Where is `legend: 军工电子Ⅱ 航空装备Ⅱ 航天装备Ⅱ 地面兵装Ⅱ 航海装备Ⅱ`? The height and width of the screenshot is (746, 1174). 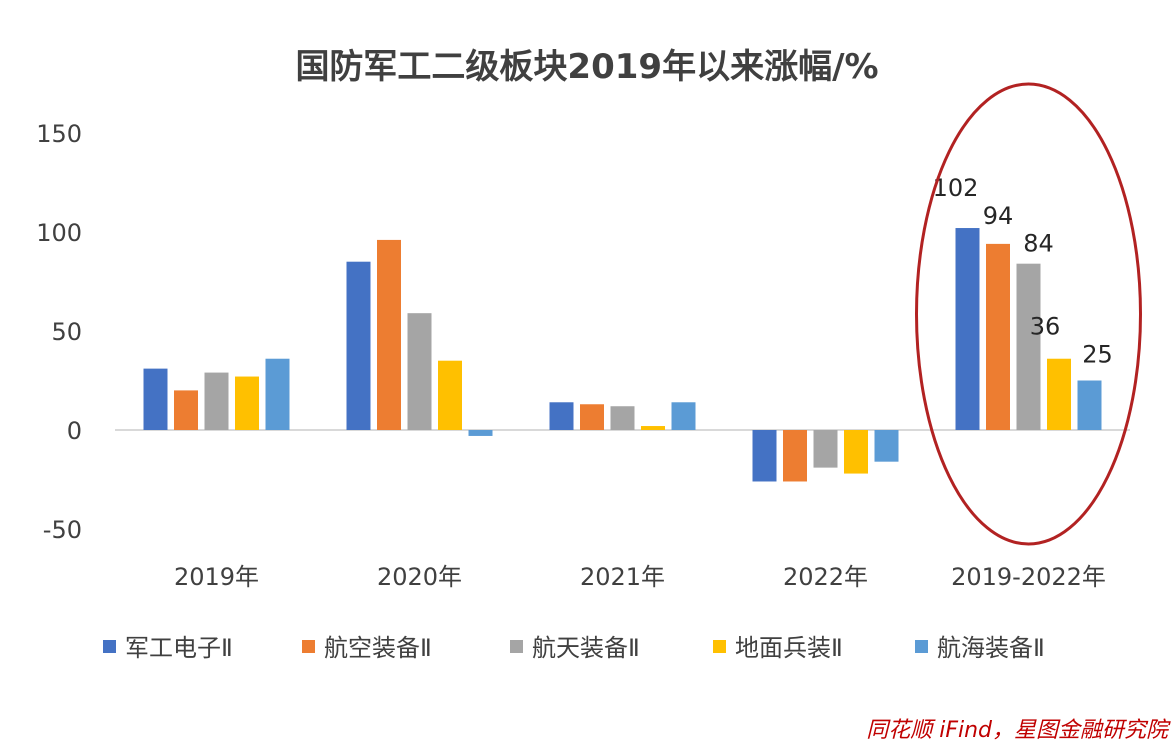 legend: 军工电子Ⅱ 航空装备Ⅱ 航天装备Ⅱ 地面兵装Ⅱ 航海装备Ⅱ is located at coordinates (574, 648).